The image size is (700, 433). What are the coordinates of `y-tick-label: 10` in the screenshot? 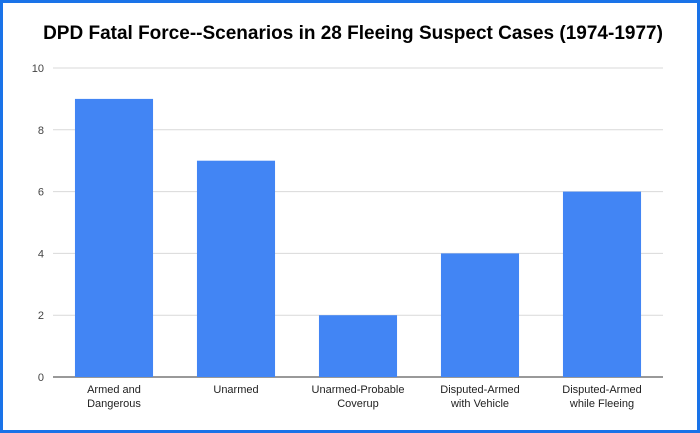 It's located at (38, 69).